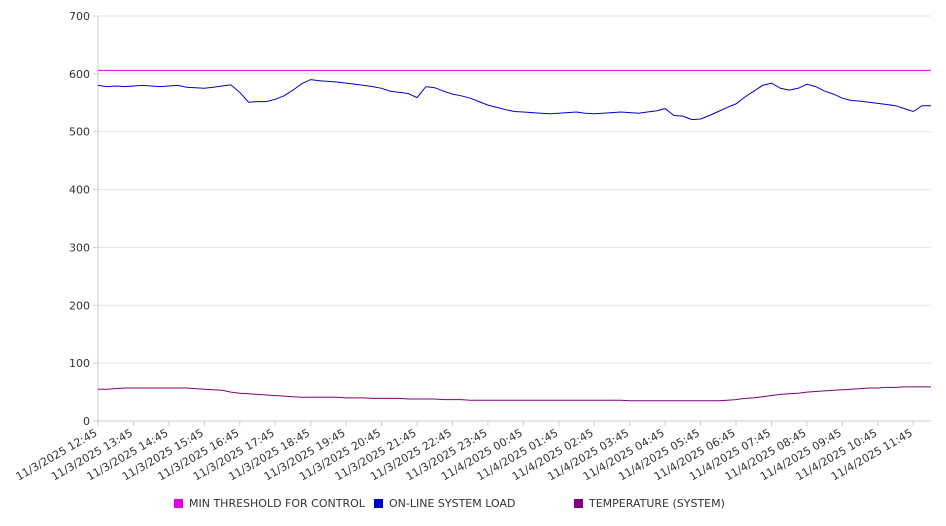  Describe the element at coordinates (578, 503) in the screenshot. I see `legend-swatch-temperature` at that location.